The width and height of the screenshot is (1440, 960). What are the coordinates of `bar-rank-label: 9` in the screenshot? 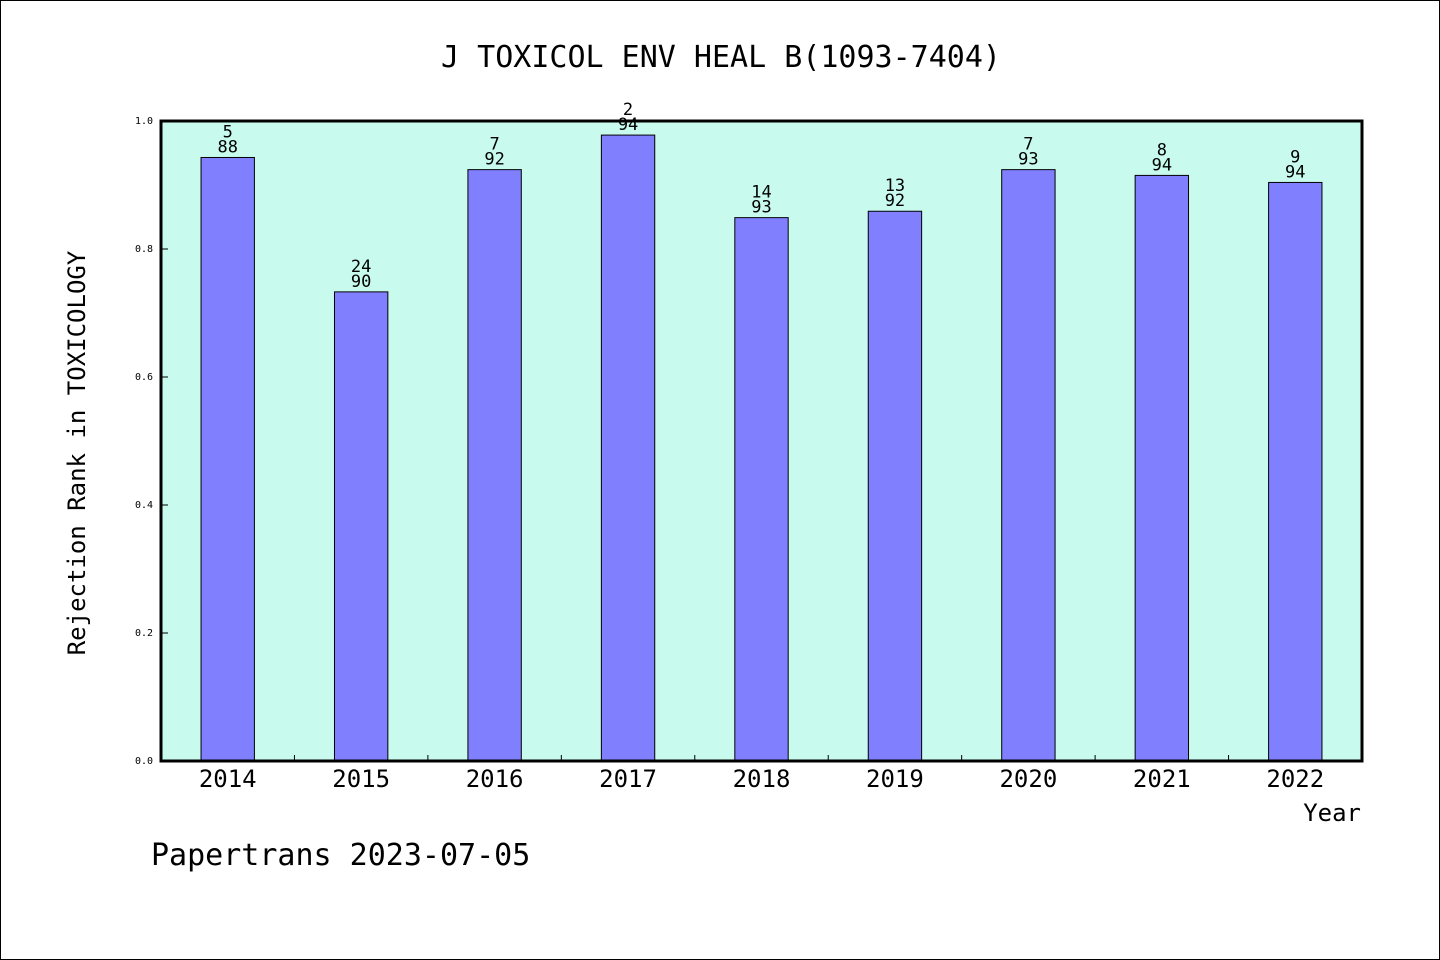 It's located at (1295, 157).